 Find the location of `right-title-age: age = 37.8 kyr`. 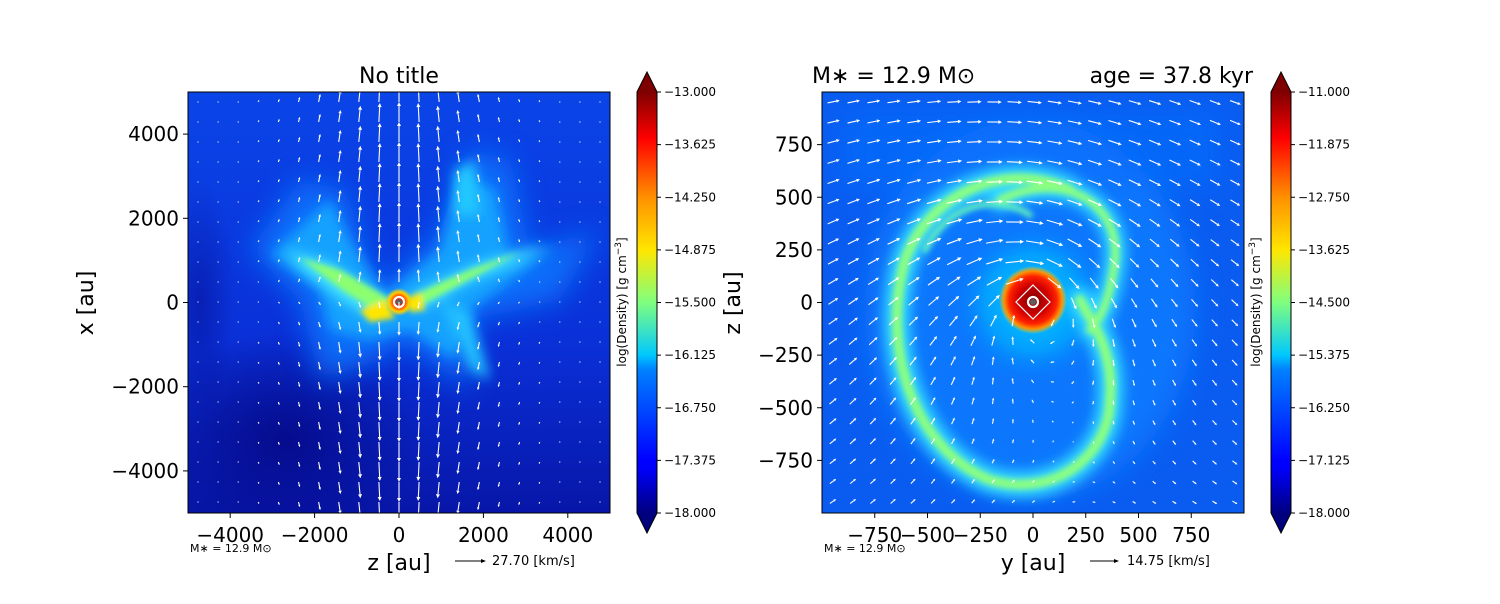

right-title-age: age = 37.8 kyr is located at coordinates (1172, 76).